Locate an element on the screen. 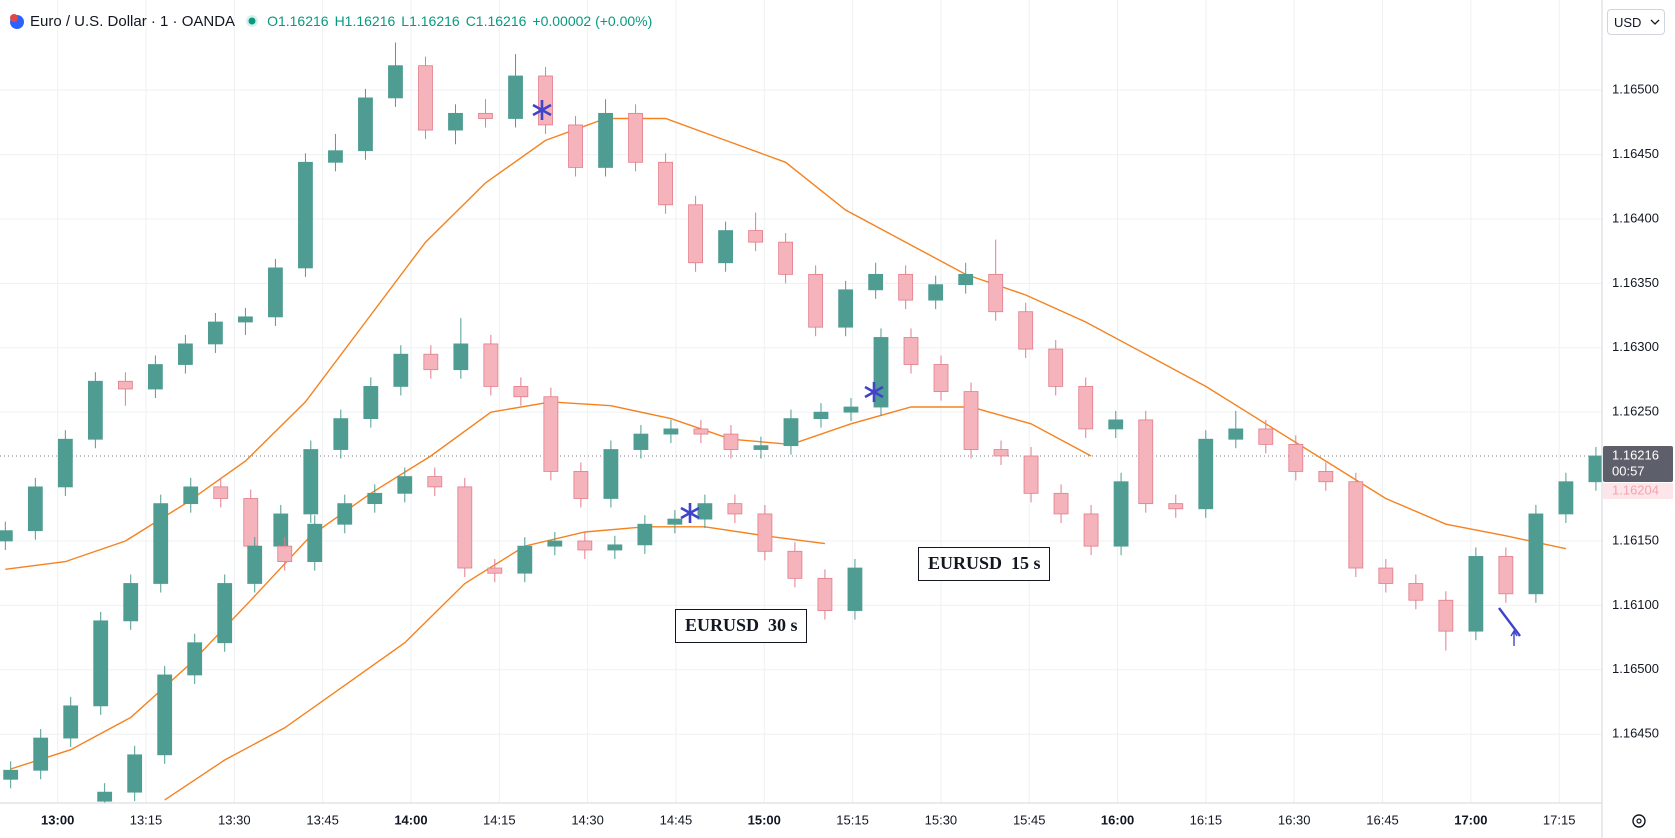 Image resolution: width=1675 pixels, height=838 pixels. second-price-tag is located at coordinates (1638, 490).